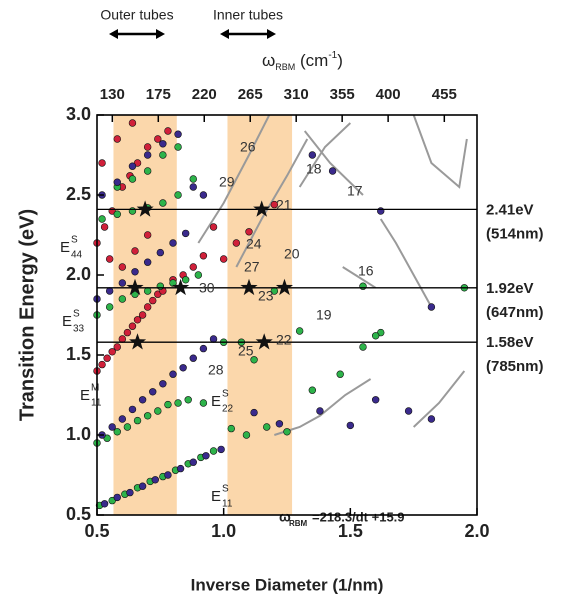  What do you see at coordinates (388, 94) in the screenshot?
I see `x2-tick-label: 400` at bounding box center [388, 94].